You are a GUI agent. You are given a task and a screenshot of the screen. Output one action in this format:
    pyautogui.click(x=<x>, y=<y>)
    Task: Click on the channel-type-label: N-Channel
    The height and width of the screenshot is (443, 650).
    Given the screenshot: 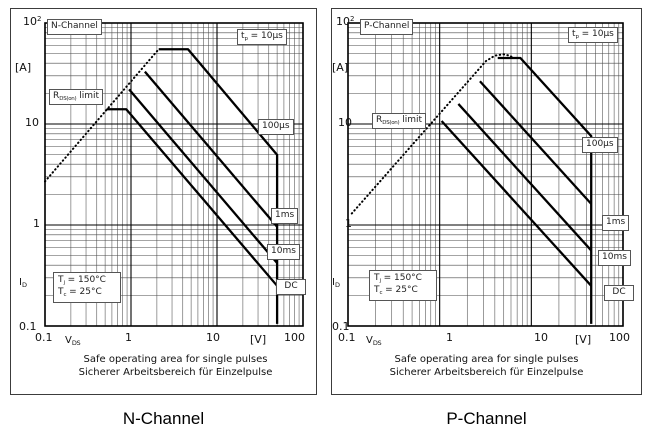 What is the action you would take?
    pyautogui.click(x=74, y=27)
    